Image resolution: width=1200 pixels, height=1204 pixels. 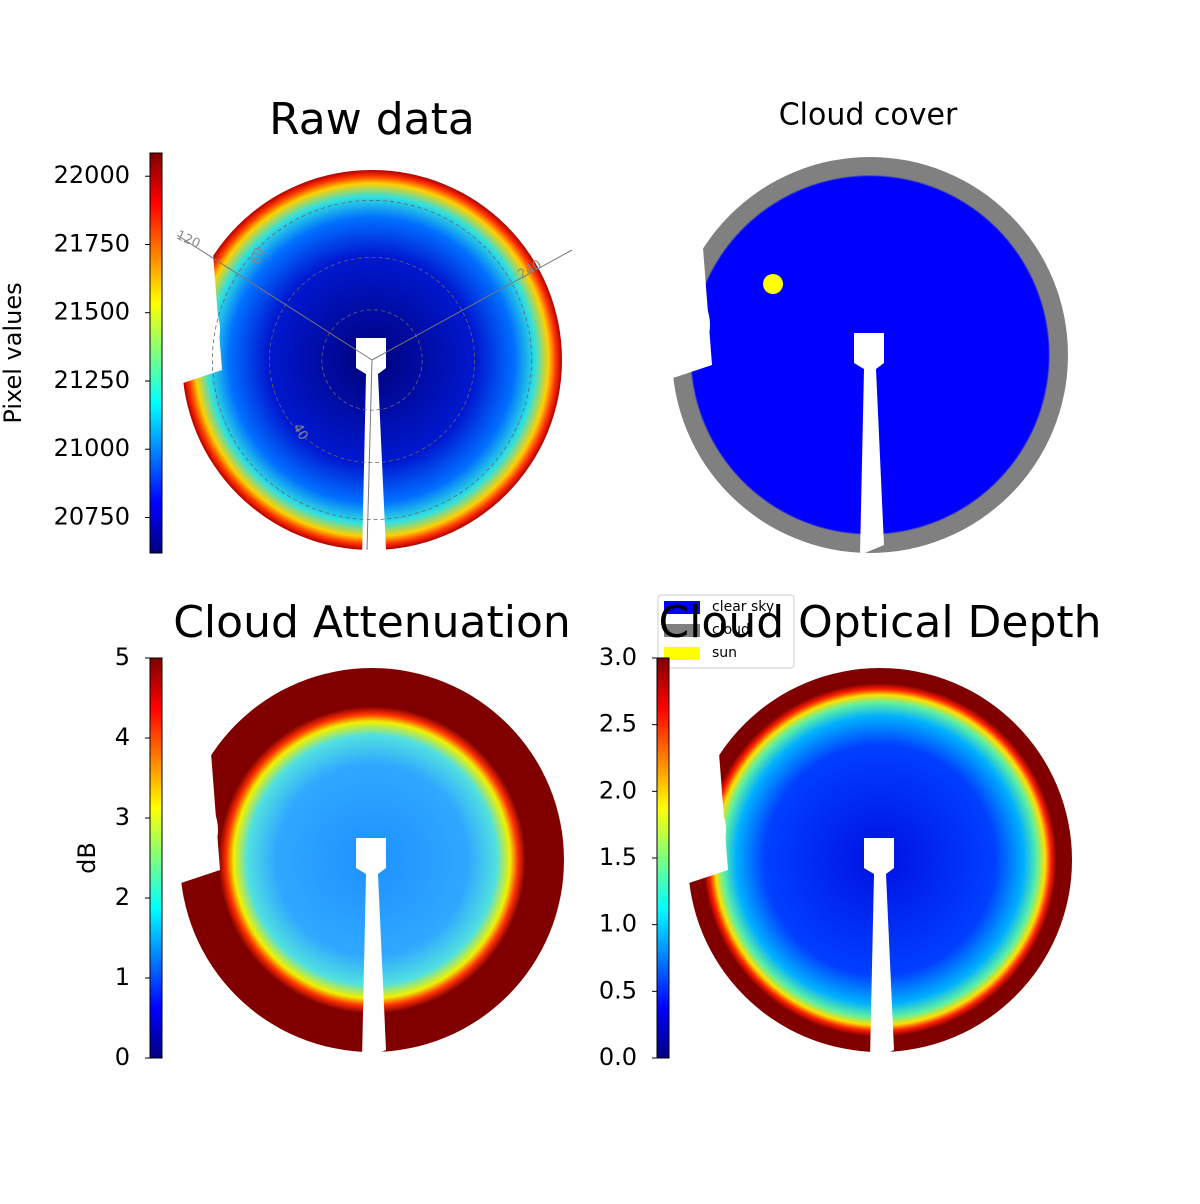 What do you see at coordinates (299, 432) in the screenshot?
I see `polar-label: 40` at bounding box center [299, 432].